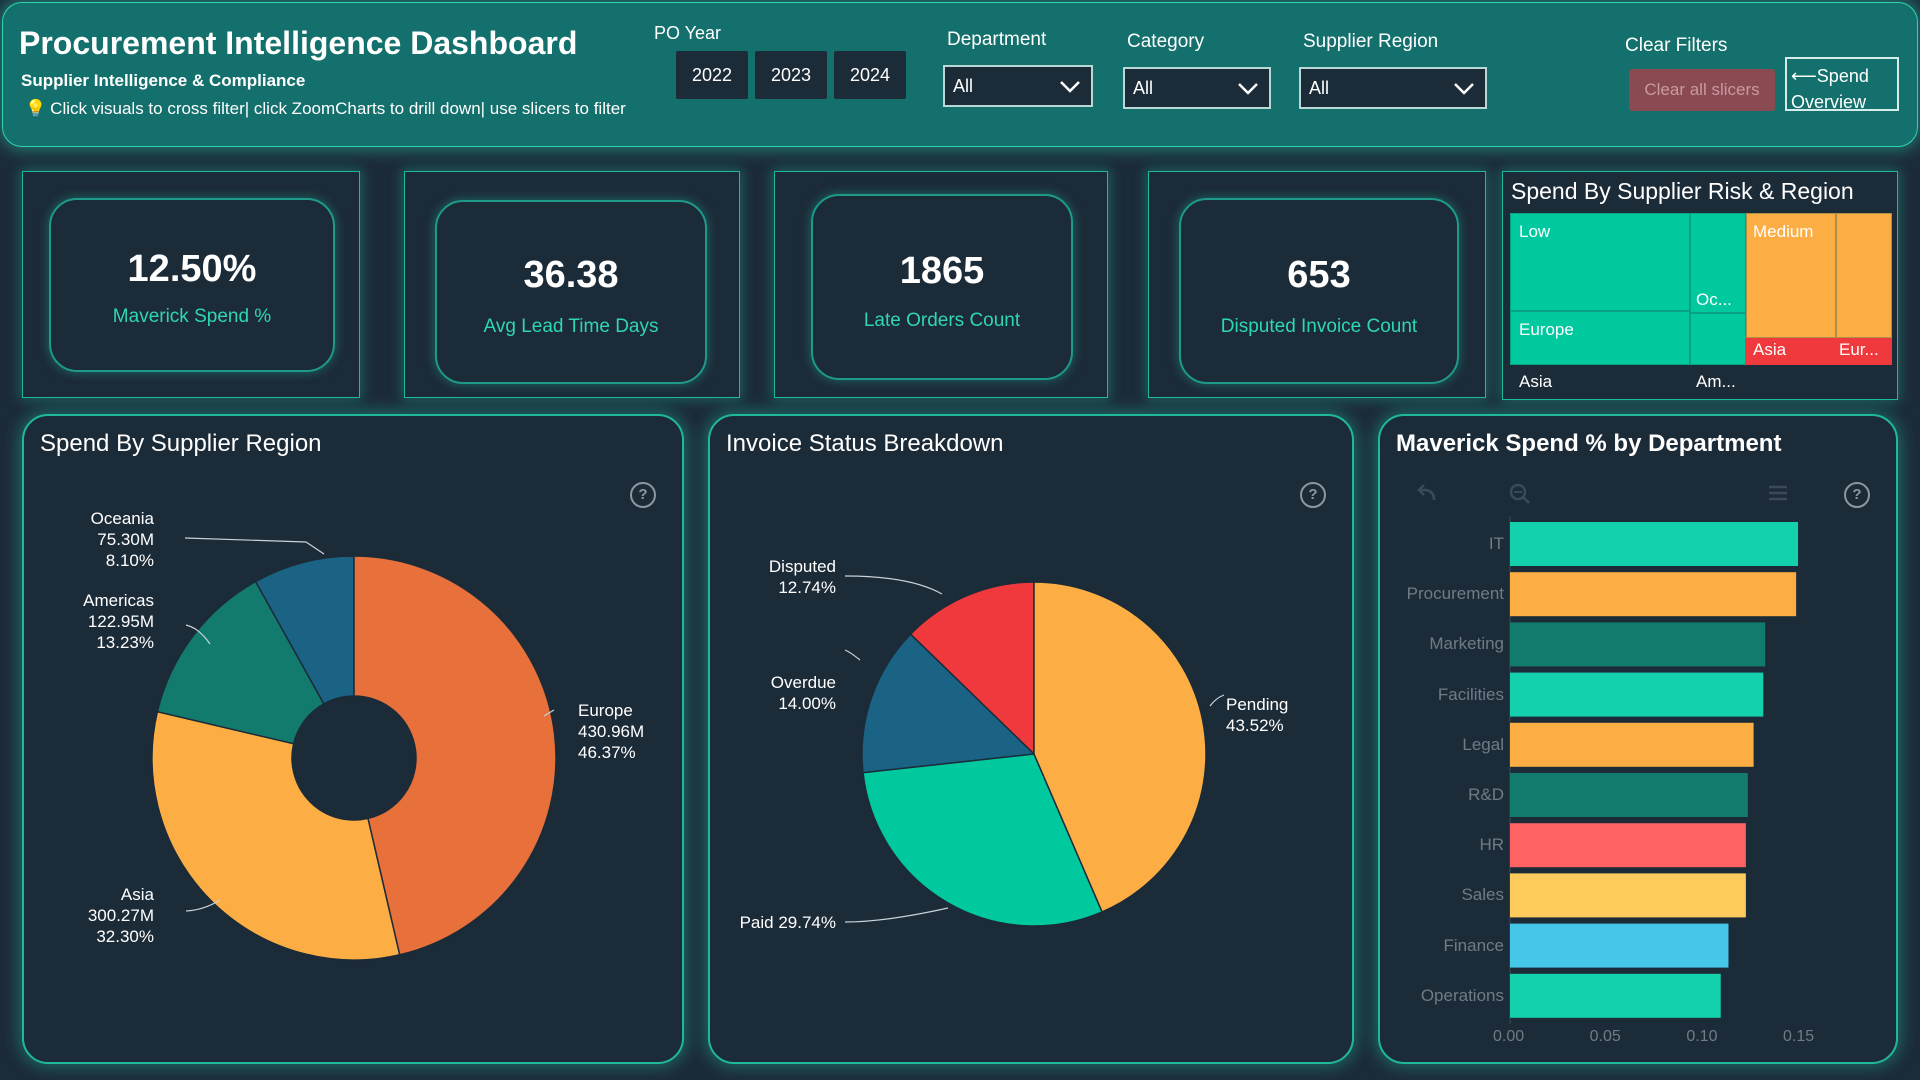 This screenshot has height=1080, width=1920. Describe the element at coordinates (1319, 275) in the screenshot. I see `kpi-value: 653` at that location.